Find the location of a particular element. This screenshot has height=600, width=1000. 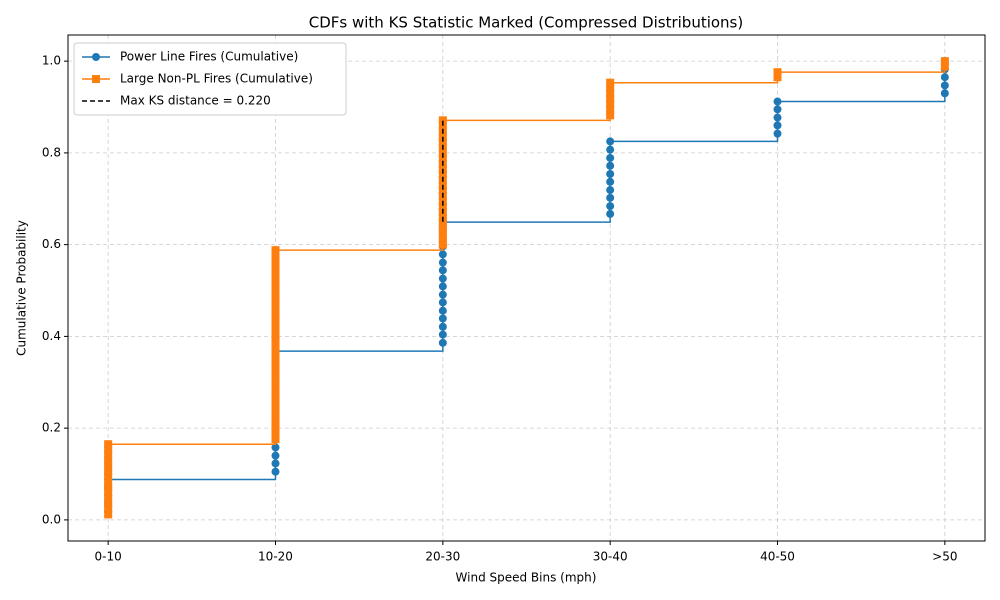

y-tick-label: 0.4 is located at coordinates (51, 336).